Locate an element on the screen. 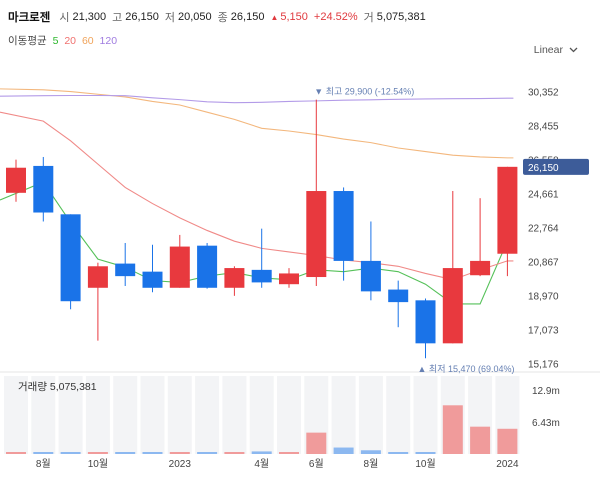 The height and width of the screenshot is (482, 600). high-value: 26,150 is located at coordinates (142, 17).